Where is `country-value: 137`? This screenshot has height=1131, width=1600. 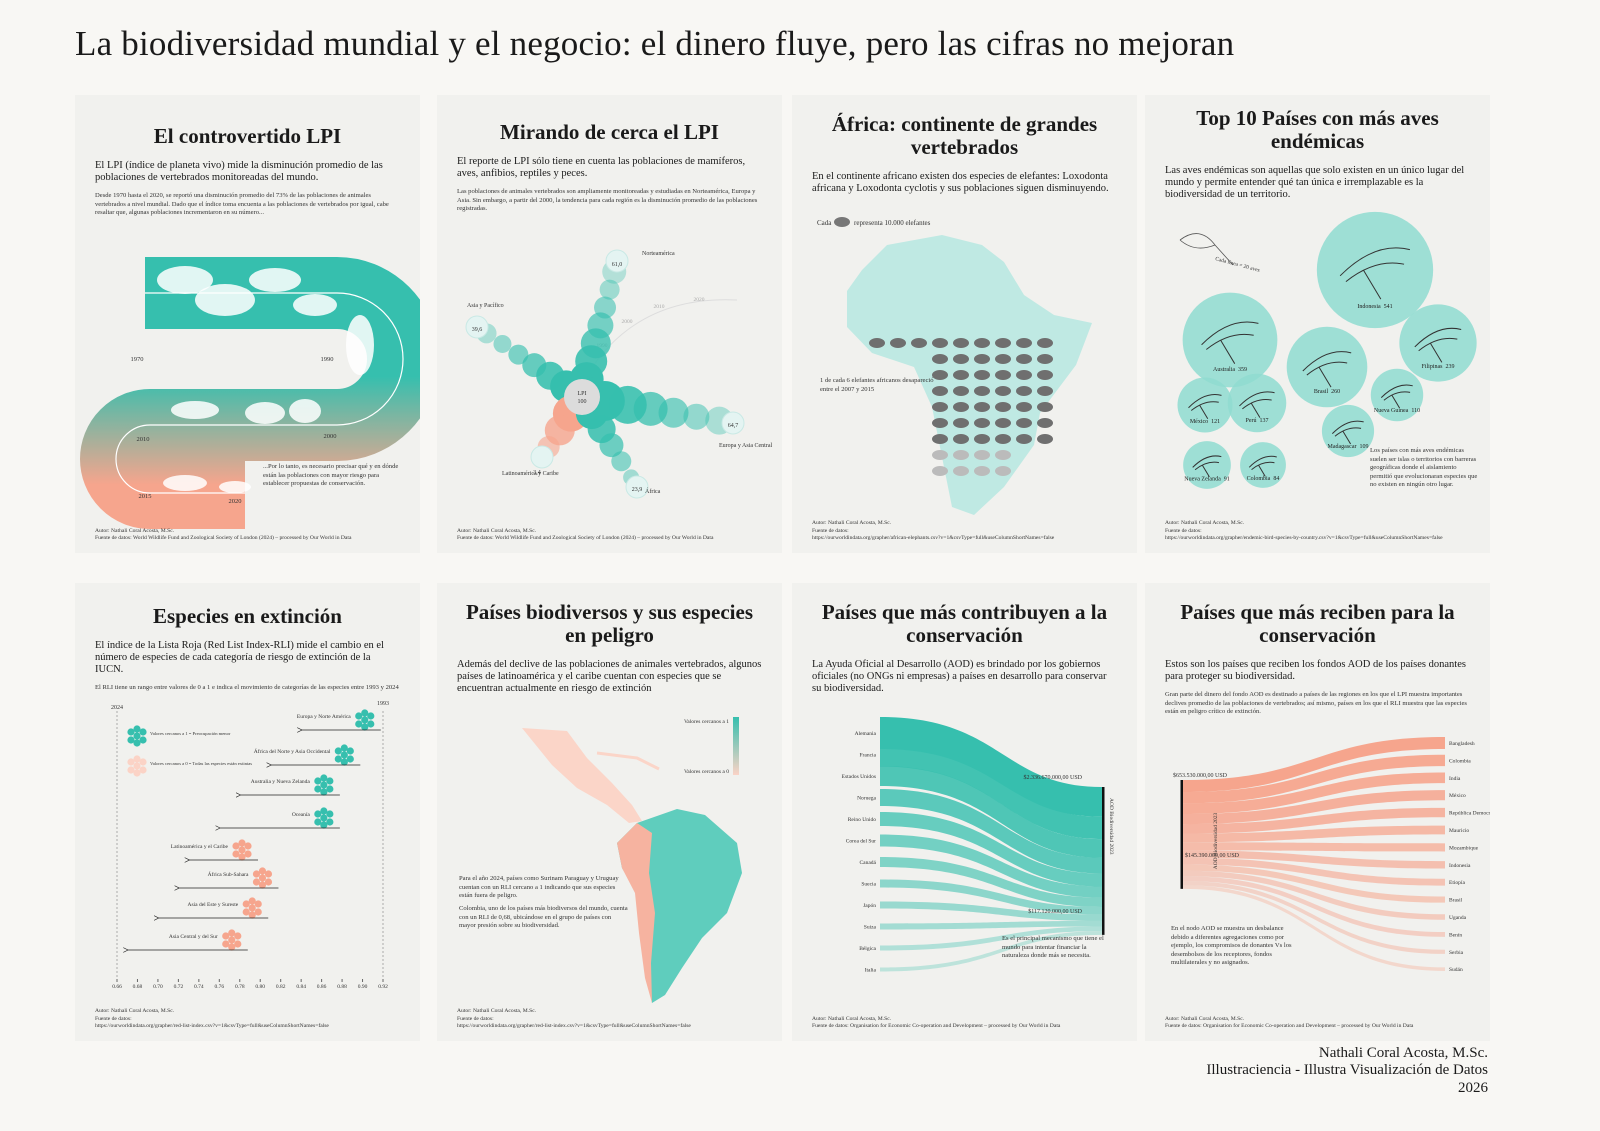
country-value: 137 is located at coordinates (1264, 421).